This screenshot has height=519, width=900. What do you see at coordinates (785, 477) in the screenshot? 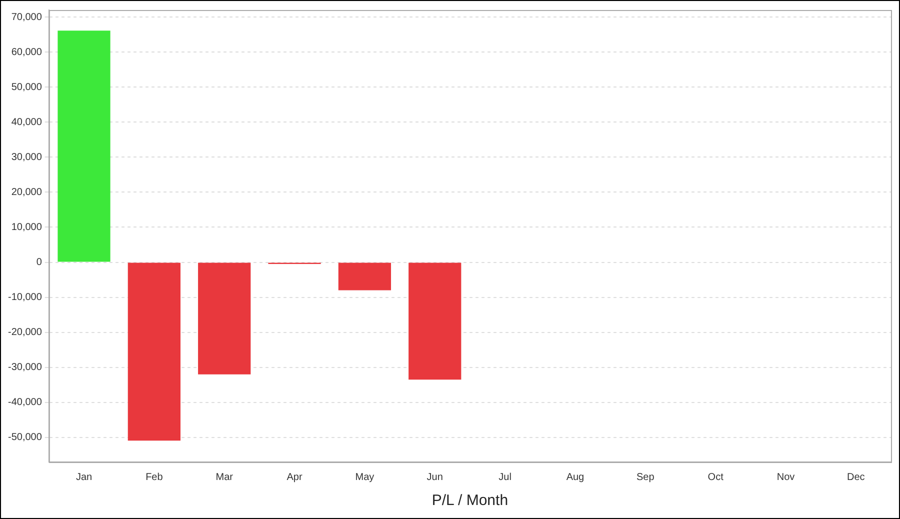
I see `x-tick-label: Nov` at bounding box center [785, 477].